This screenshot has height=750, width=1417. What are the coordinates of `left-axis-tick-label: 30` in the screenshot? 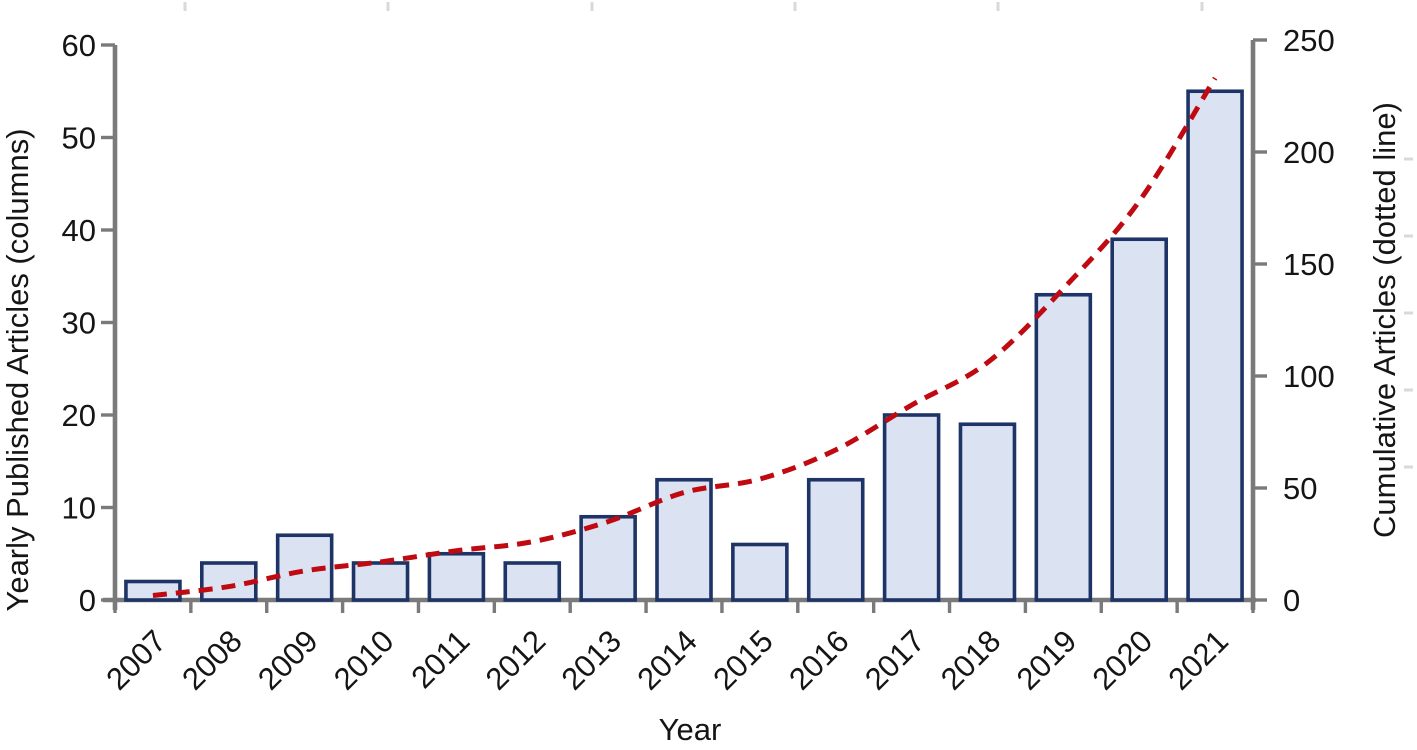 It's located at (79, 323).